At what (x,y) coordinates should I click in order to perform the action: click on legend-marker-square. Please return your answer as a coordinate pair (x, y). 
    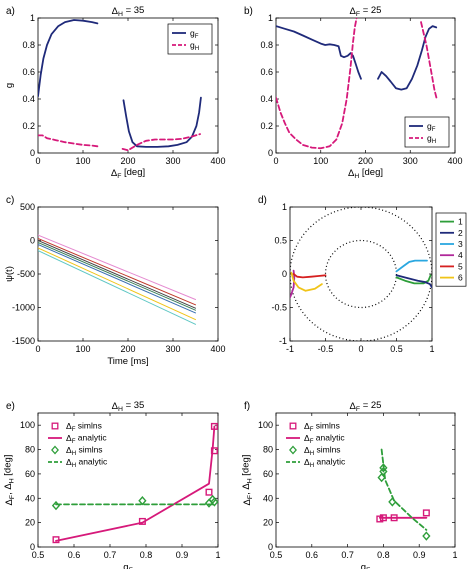
    Looking at the image, I should click on (293, 426).